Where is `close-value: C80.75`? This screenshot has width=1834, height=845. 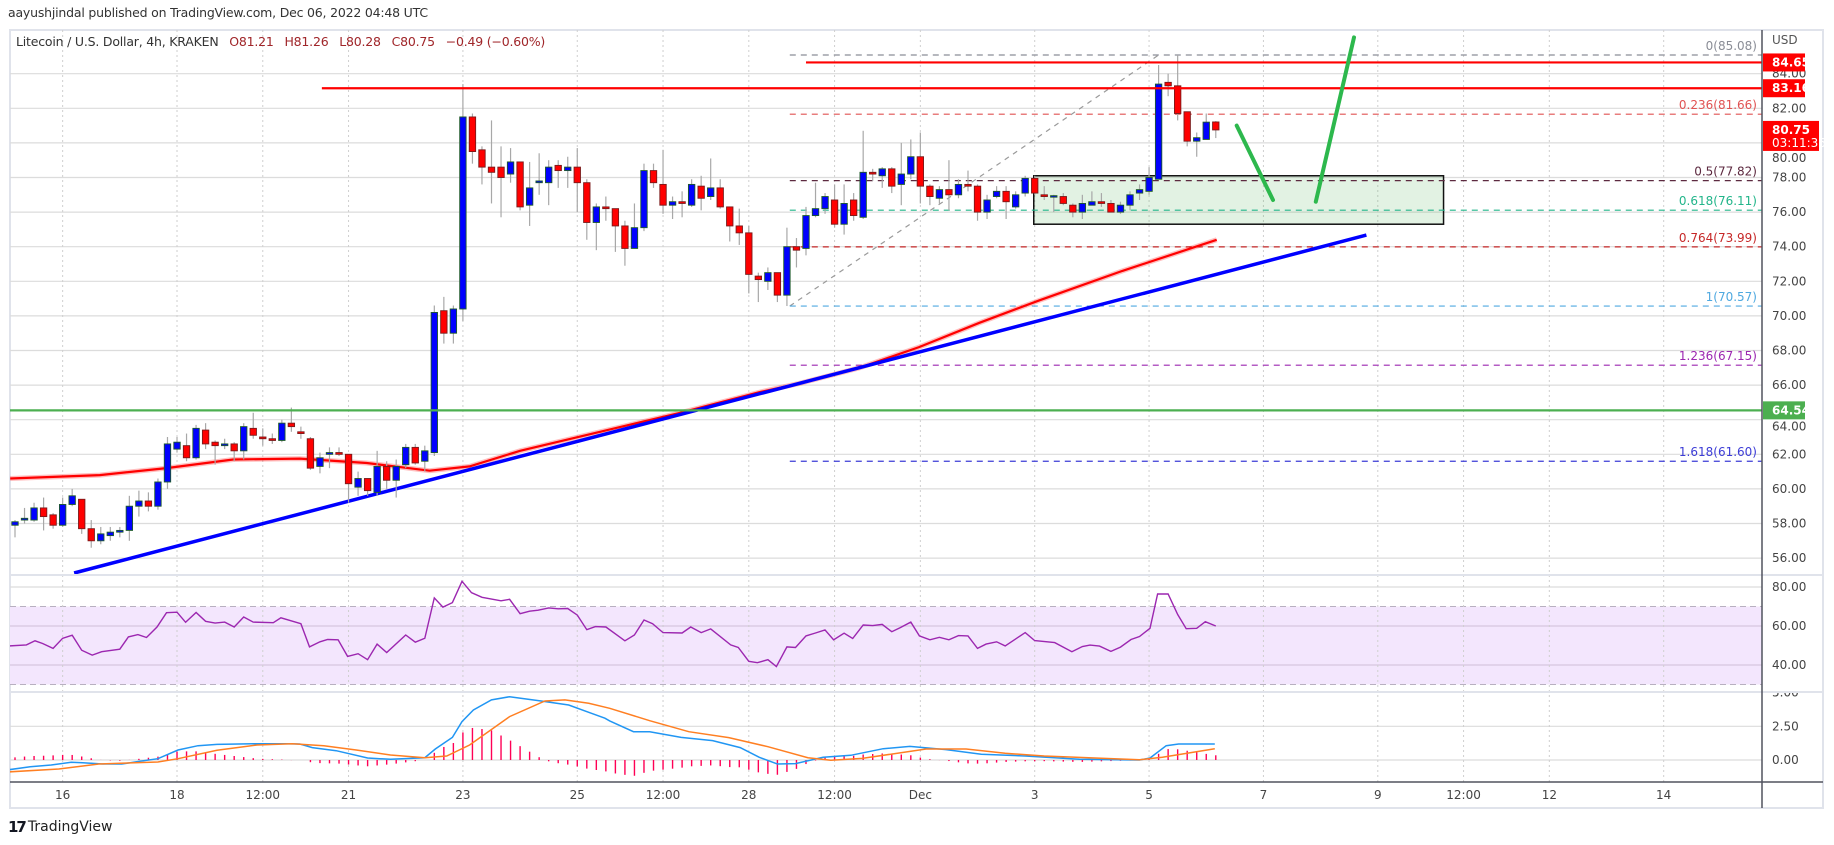
close-value: C80.75 is located at coordinates (413, 41).